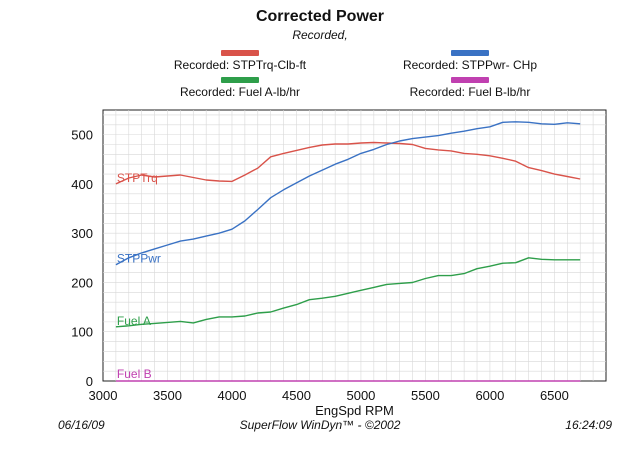  Describe the element at coordinates (82, 184) in the screenshot. I see `y-tick-label: 400` at that location.